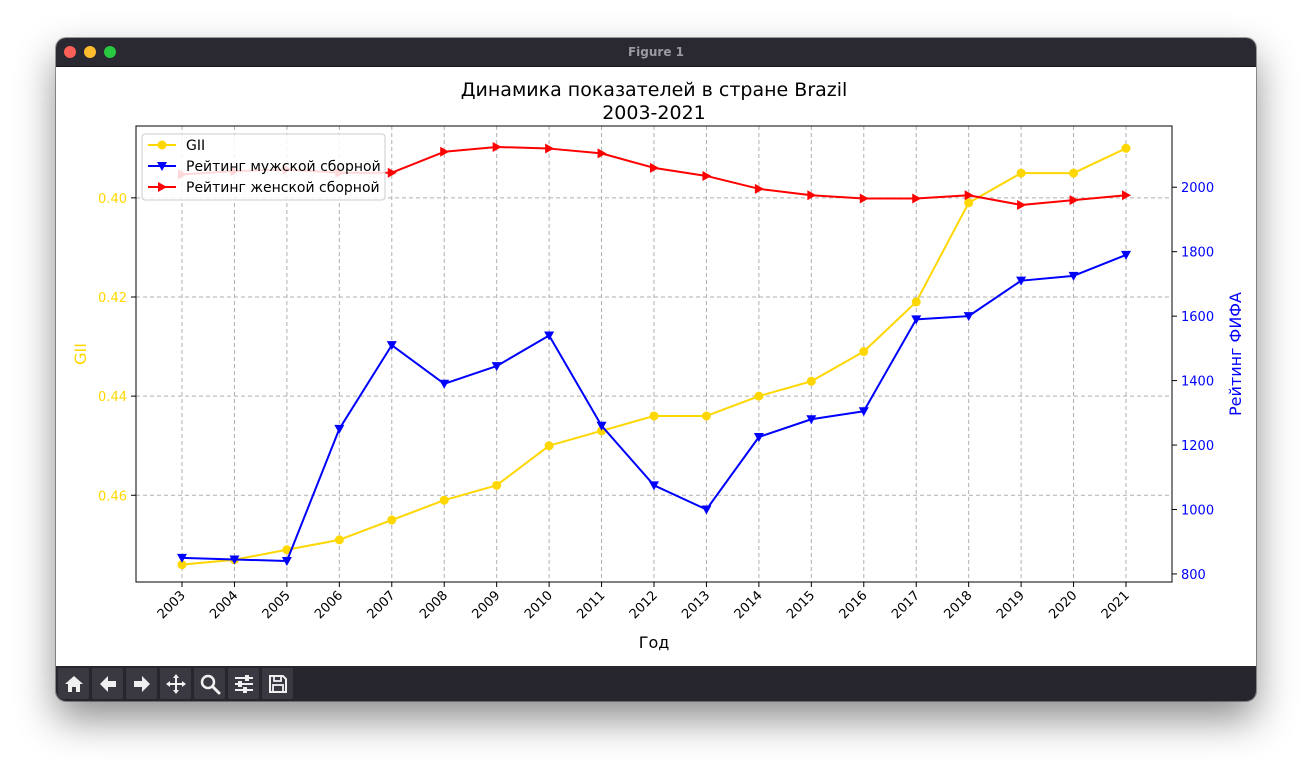  Describe the element at coordinates (486, 605) in the screenshot. I see `x-tick-label: 2009` at that location.